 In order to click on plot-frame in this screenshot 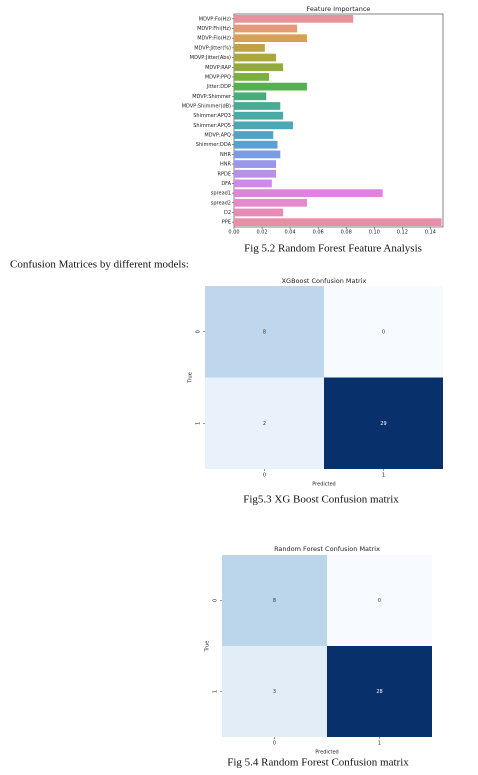, I will do `click(338, 120)`.